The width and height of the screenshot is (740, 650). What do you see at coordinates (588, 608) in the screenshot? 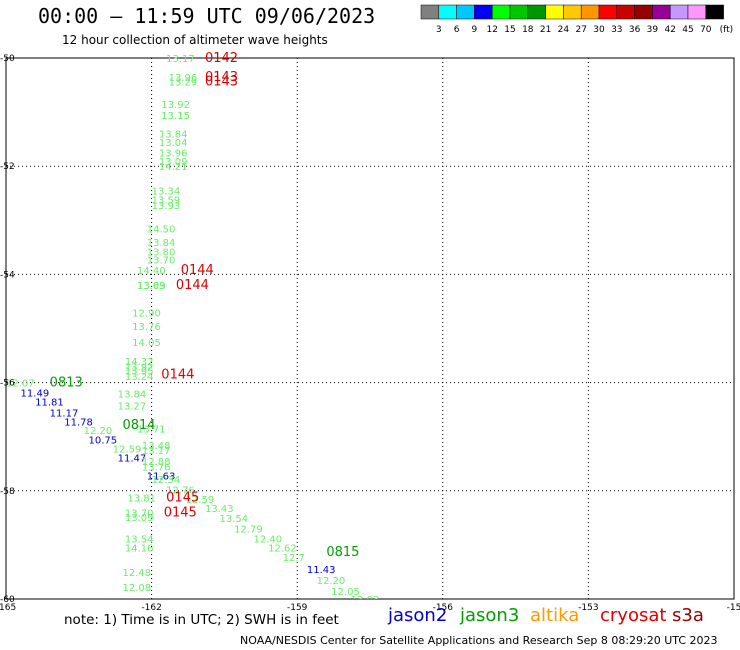
I see `x-tick-label: -153` at bounding box center [588, 608].